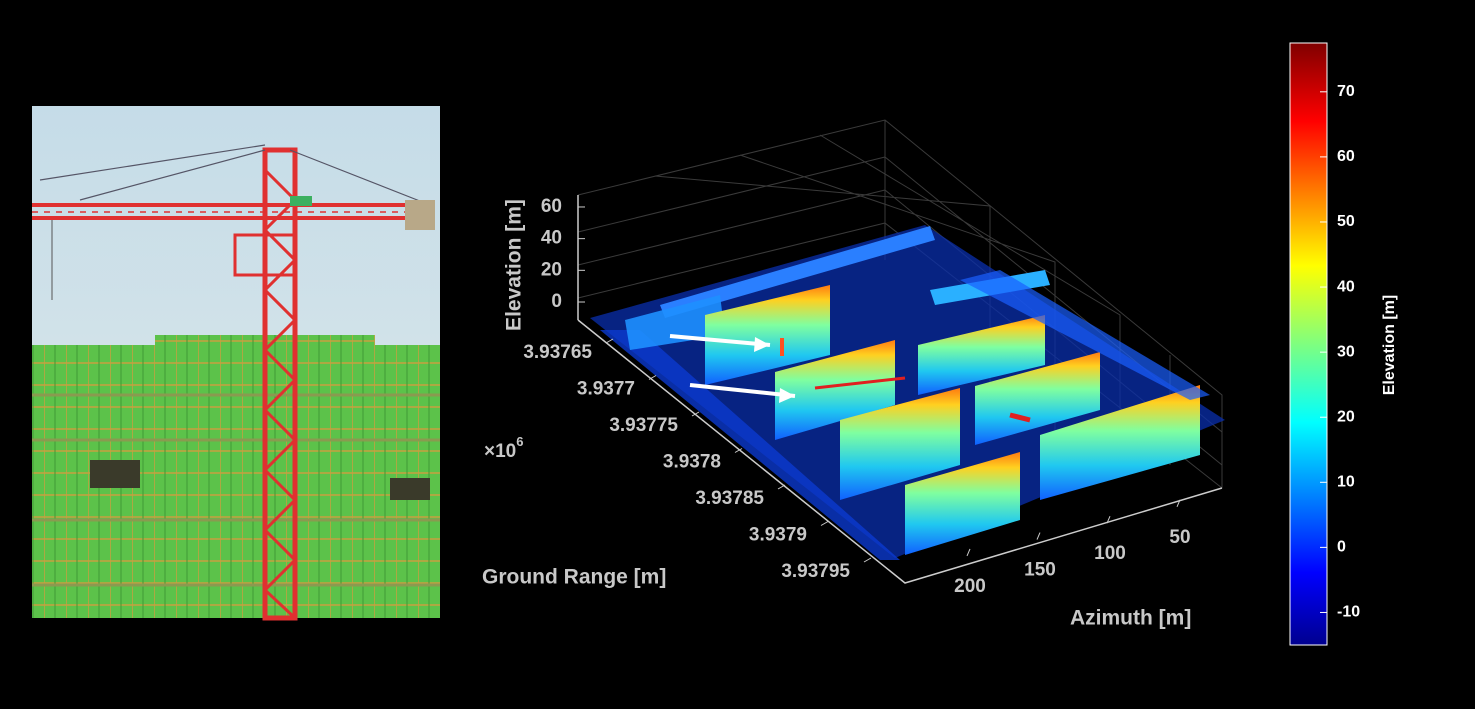 This screenshot has height=709, width=1475. I want to click on azimuth-tick-label: 150, so click(1040, 570).